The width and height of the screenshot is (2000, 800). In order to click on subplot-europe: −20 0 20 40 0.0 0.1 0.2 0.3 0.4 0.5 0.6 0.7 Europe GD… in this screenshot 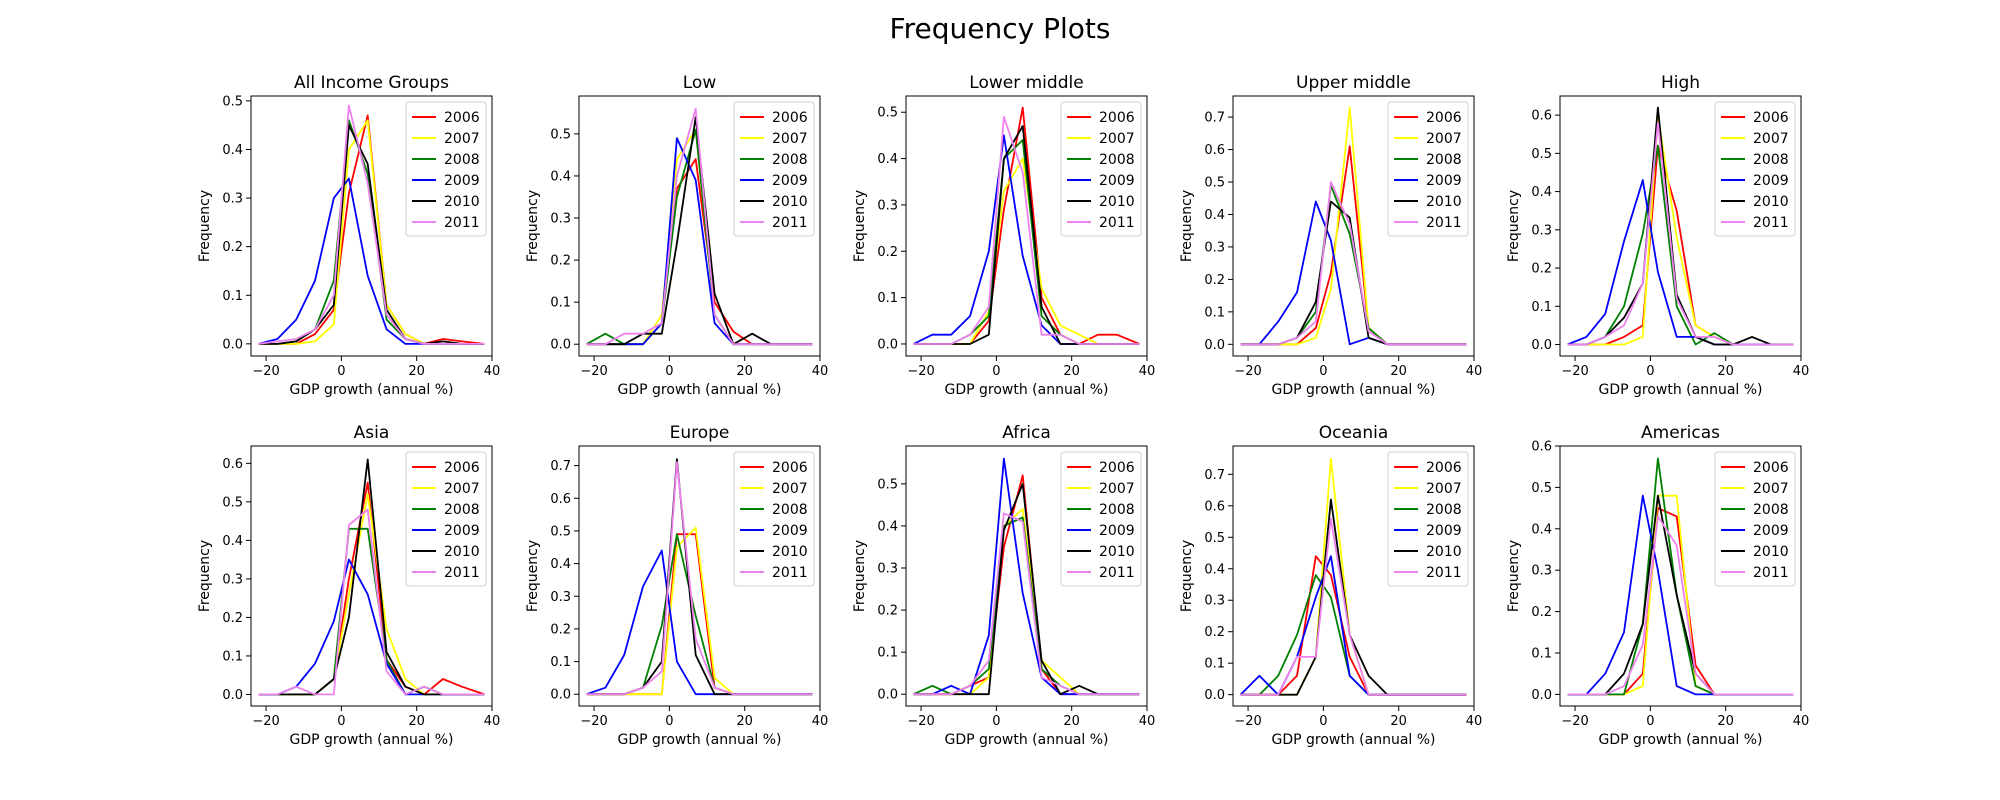, I will do `click(676, 585)`.